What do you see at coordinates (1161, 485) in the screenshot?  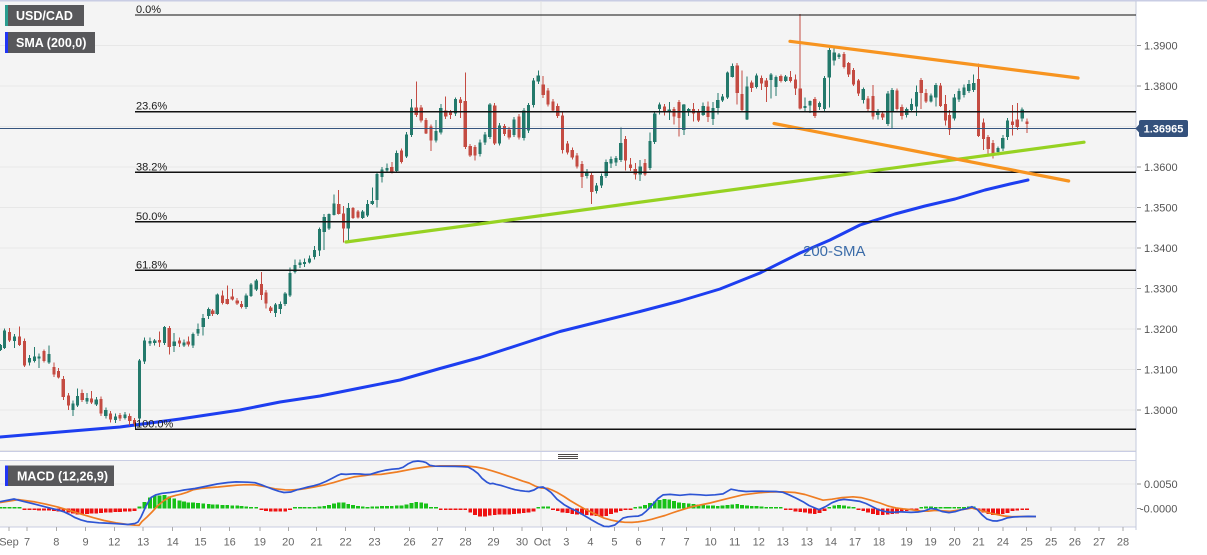 I see `svg-text: 0.0050` at bounding box center [1161, 485].